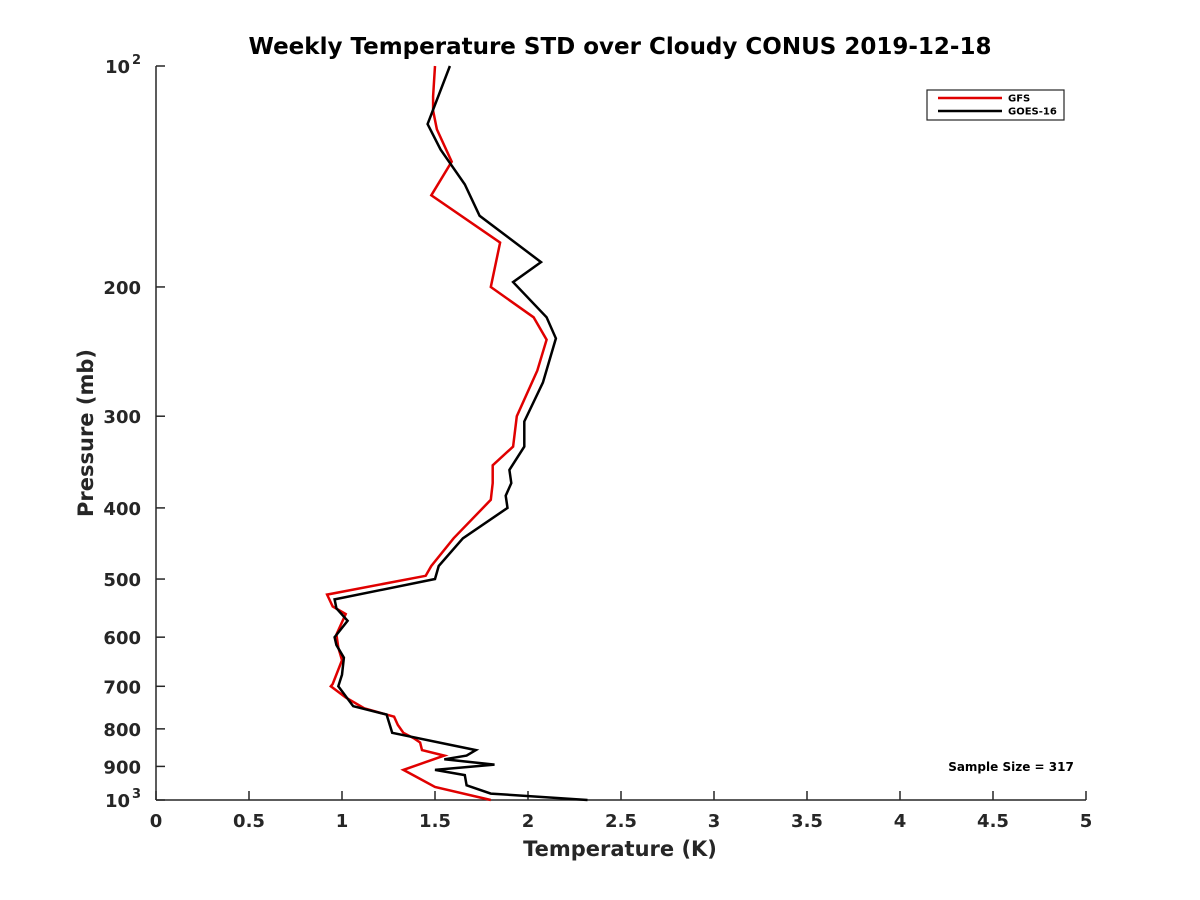 The width and height of the screenshot is (1200, 900). Describe the element at coordinates (1086, 821) in the screenshot. I see `x-tick-label: 5` at that location.